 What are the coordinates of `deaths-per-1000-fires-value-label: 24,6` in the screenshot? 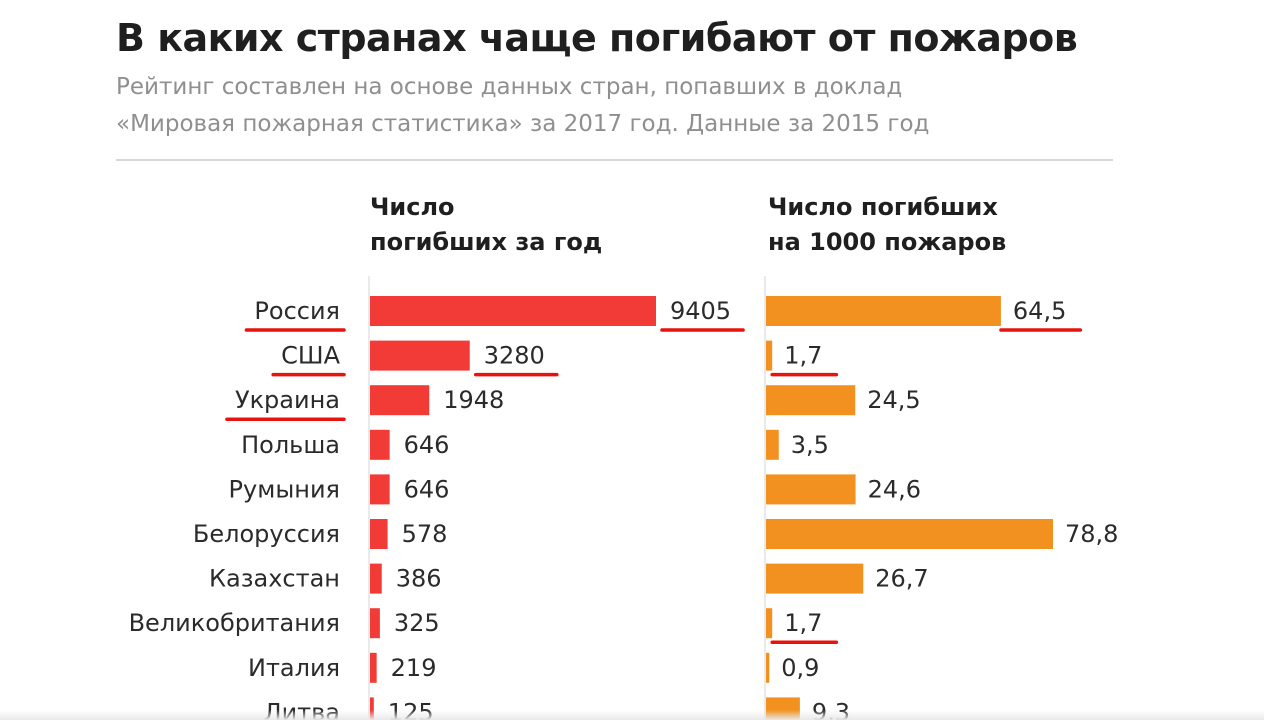 It's located at (894, 489).